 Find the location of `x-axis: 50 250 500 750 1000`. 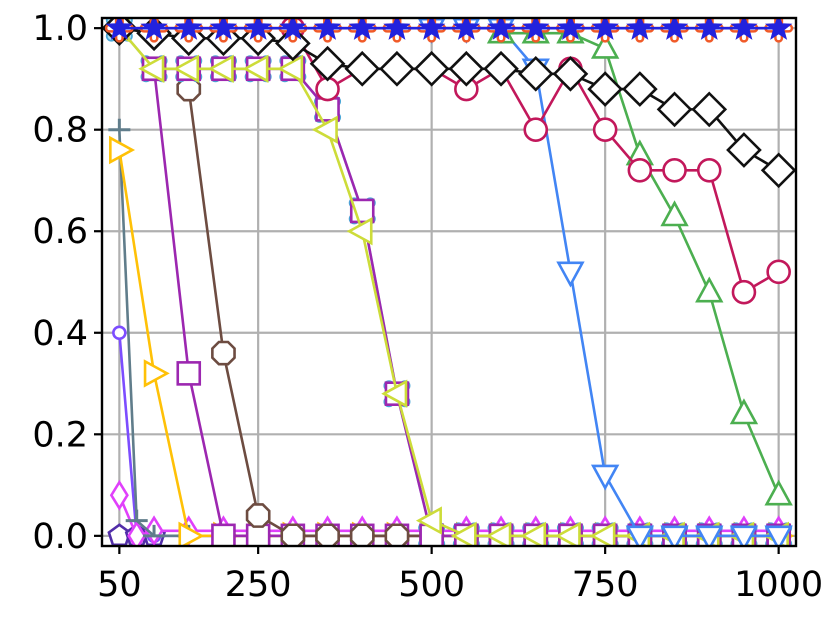

x-axis: 50 250 500 750 1000 is located at coordinates (460, 575).